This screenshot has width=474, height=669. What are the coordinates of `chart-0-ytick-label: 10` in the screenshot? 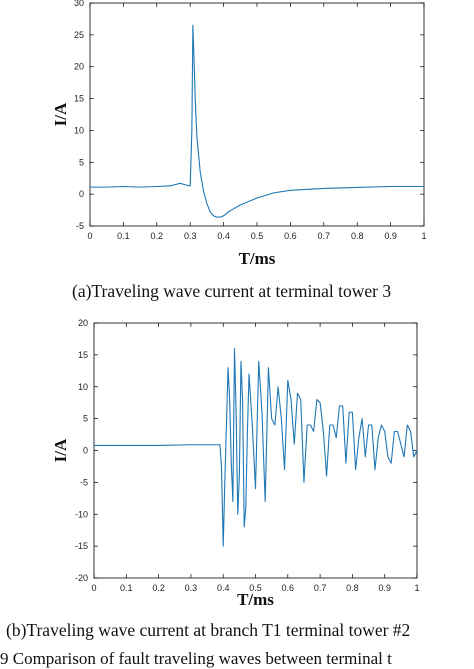 It's located at (79, 130).